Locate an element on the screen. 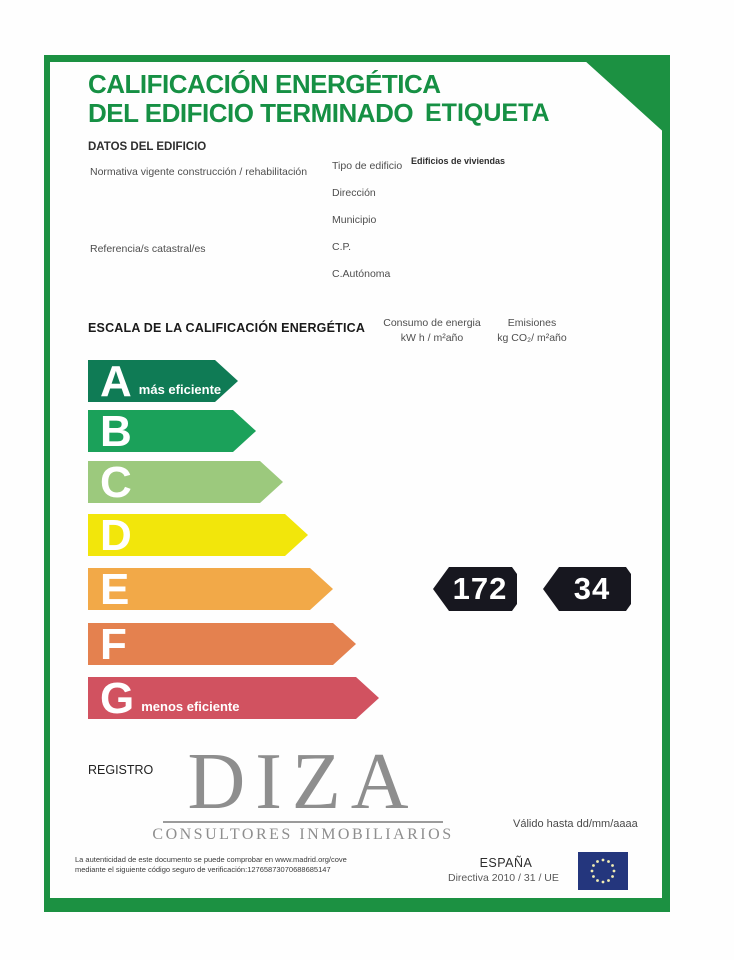 The height and width of the screenshot is (960, 734). eu-flag-icon is located at coordinates (603, 871).